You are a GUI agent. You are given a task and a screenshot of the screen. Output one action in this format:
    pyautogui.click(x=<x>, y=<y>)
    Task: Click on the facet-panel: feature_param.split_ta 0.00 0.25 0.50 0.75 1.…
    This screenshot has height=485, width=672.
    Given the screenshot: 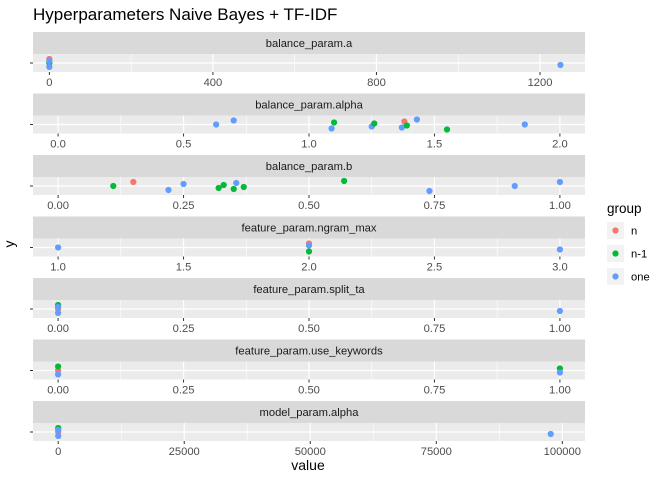 What is the action you would take?
    pyautogui.click(x=307, y=306)
    